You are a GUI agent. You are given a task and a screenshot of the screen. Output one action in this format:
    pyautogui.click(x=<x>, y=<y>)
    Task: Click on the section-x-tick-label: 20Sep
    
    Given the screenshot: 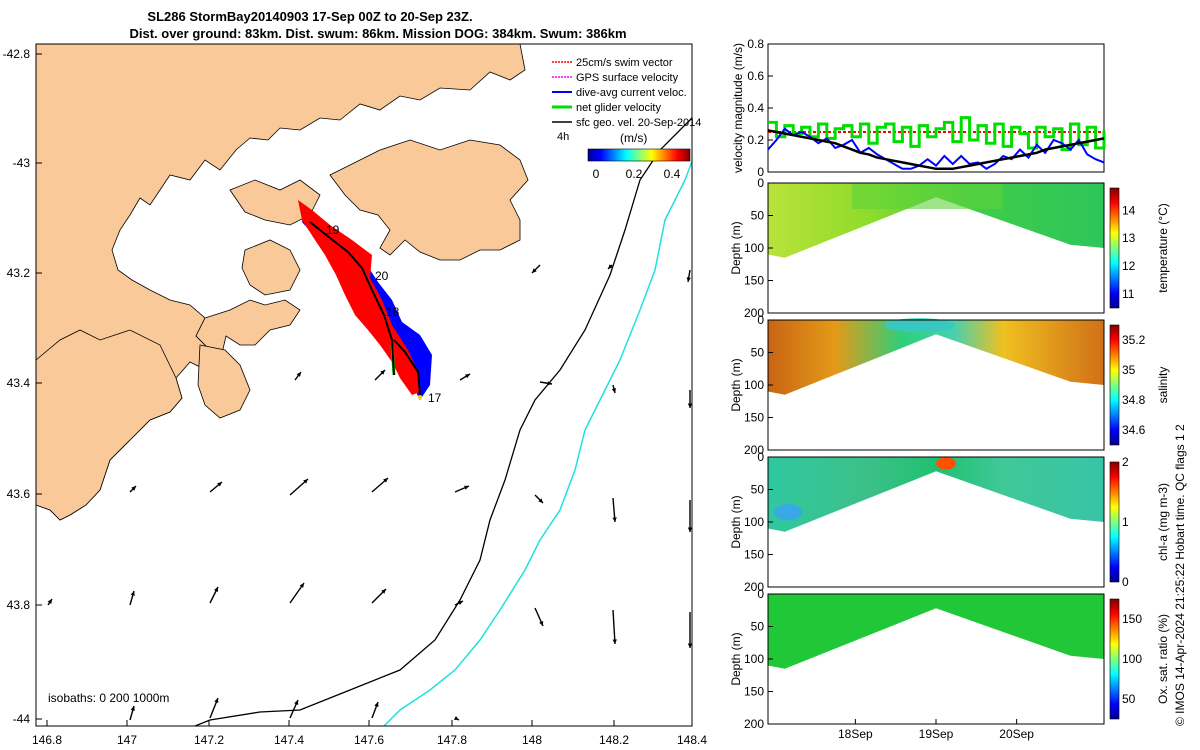 What is the action you would take?
    pyautogui.click(x=1016, y=734)
    